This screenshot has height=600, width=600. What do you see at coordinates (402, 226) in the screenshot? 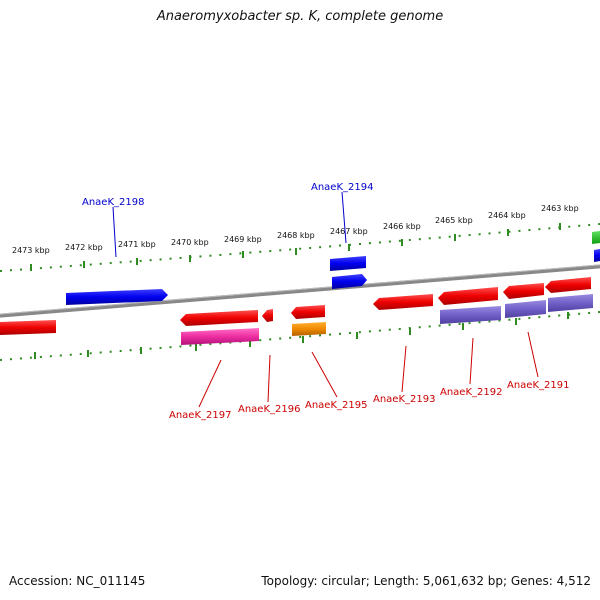
I see `ruler-label: 2466 kbp` at bounding box center [402, 226].